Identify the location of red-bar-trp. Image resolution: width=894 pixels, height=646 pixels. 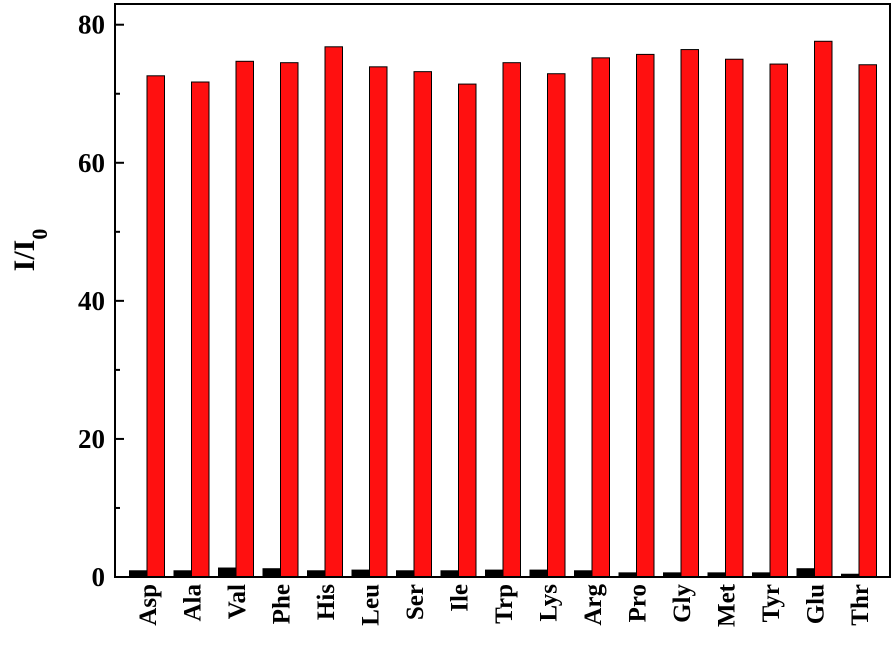
(511, 320).